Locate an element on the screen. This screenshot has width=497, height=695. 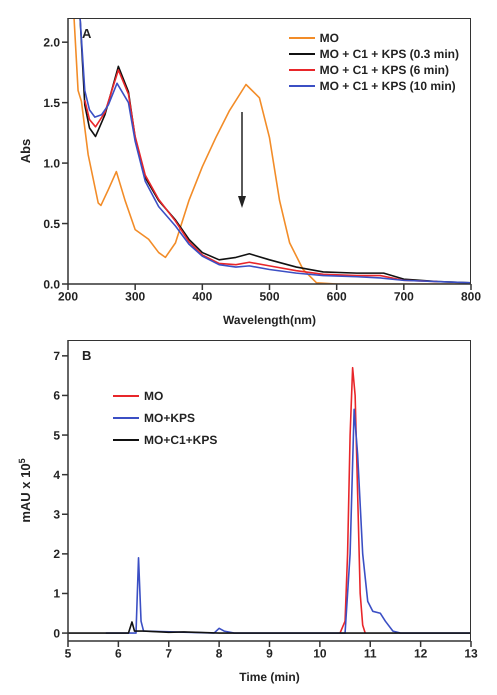
y-tick-label: 4 is located at coordinates (56, 475).